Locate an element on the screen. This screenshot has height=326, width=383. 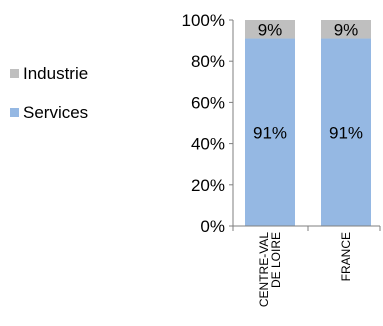
legend-swatch-industrie is located at coordinates (14, 73).